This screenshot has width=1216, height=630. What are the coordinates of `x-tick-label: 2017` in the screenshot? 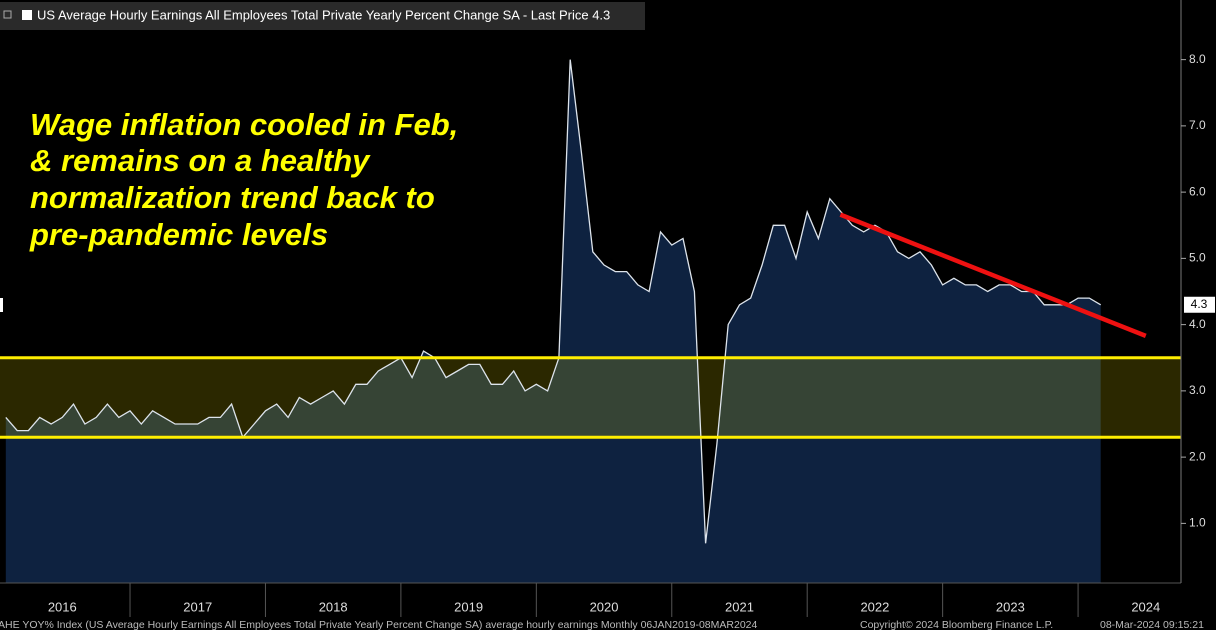 It's located at (197, 606).